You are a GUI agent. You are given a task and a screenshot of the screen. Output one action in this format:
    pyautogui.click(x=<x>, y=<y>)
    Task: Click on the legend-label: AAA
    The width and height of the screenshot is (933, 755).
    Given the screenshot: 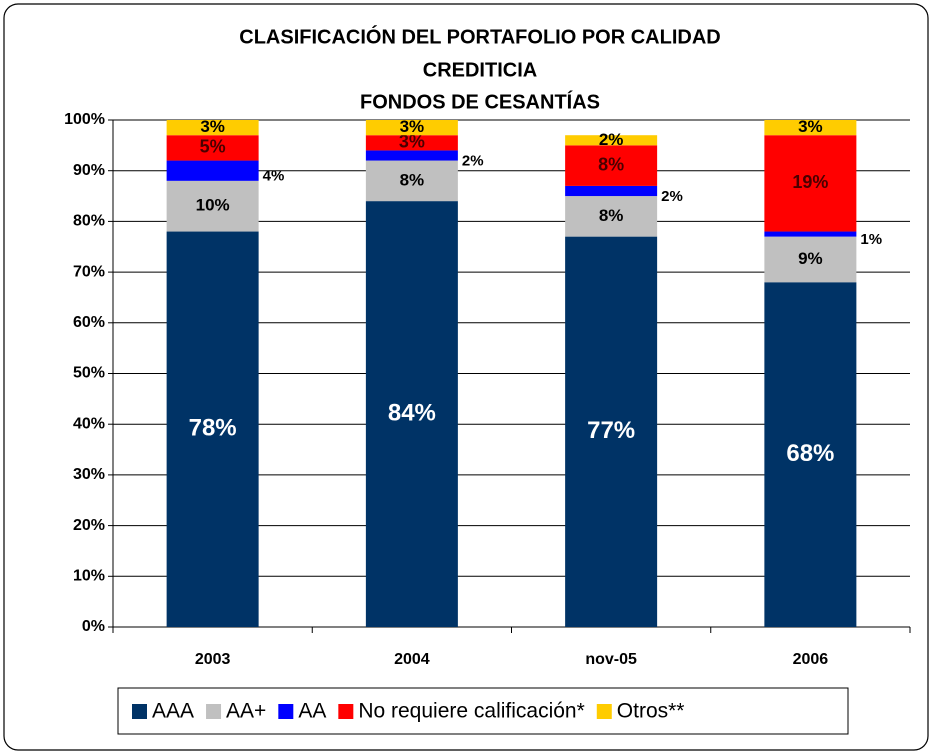 What is the action you would take?
    pyautogui.click(x=173, y=711)
    